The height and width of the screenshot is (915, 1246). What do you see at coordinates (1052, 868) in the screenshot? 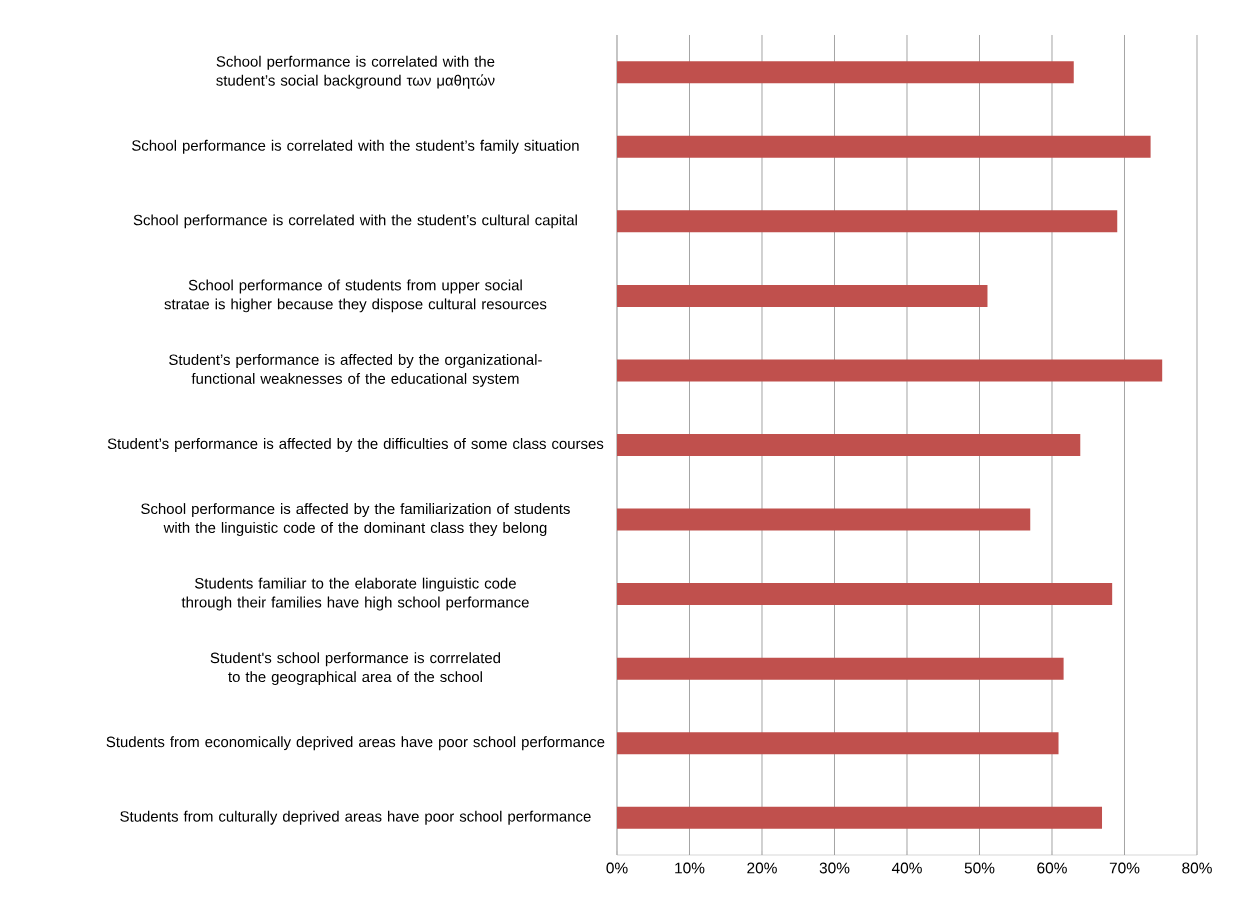
I see `x-tick-label: 60%` at bounding box center [1052, 868].